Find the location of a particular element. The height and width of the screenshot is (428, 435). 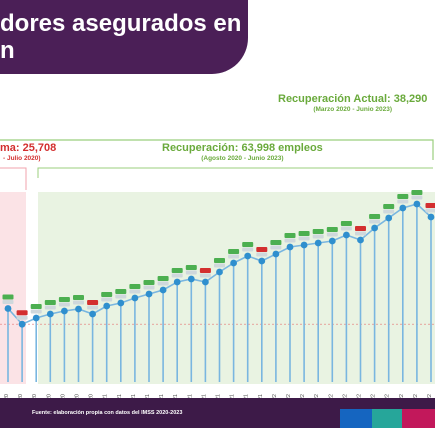

actual-bracket is located at coordinates (217, 149).